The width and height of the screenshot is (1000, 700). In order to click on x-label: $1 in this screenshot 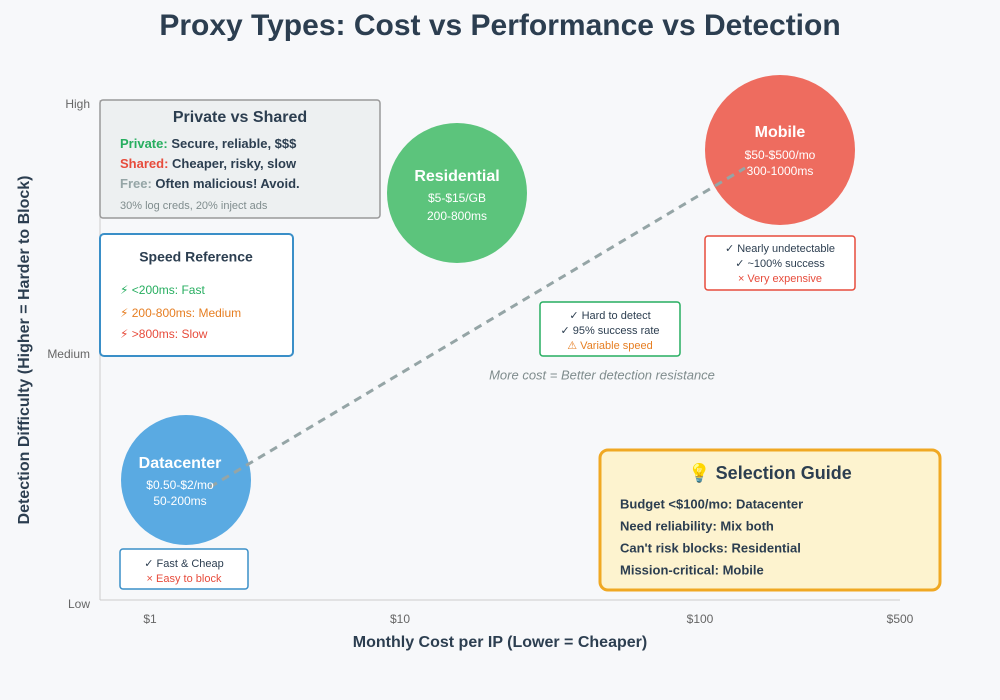, I will do `click(150, 619)`.